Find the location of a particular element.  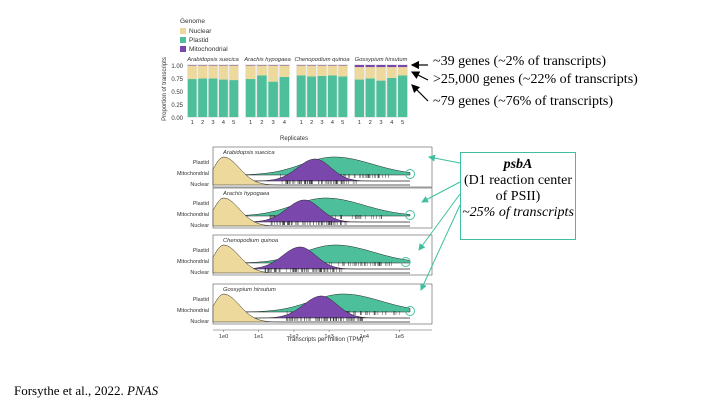

callout-percent: ~25% of transcripts is located at coordinates (518, 212).